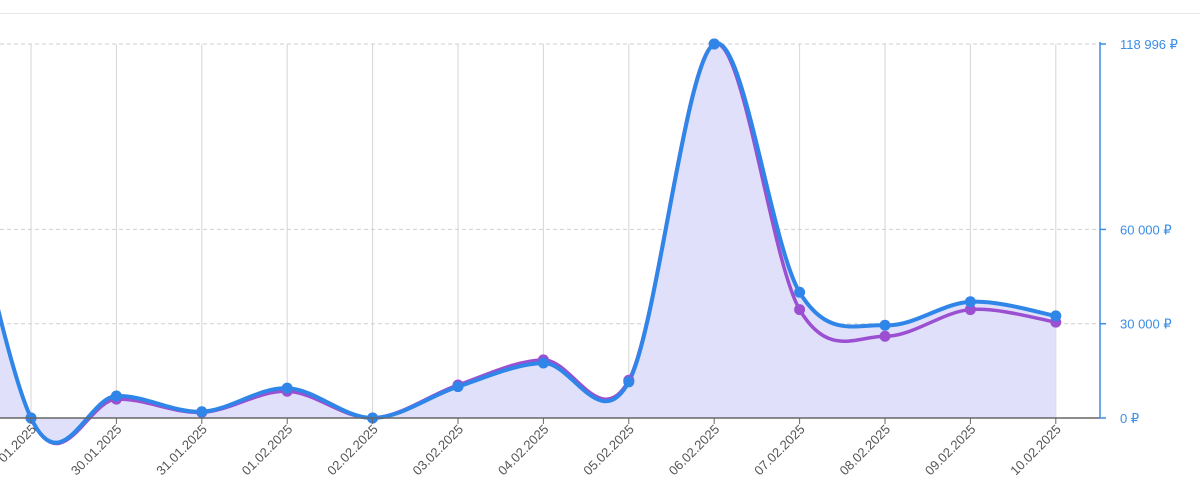 The width and height of the screenshot is (1200, 497). What do you see at coordinates (437, 450) in the screenshot?
I see `x-tick-label: 03.02.2025` at bounding box center [437, 450].